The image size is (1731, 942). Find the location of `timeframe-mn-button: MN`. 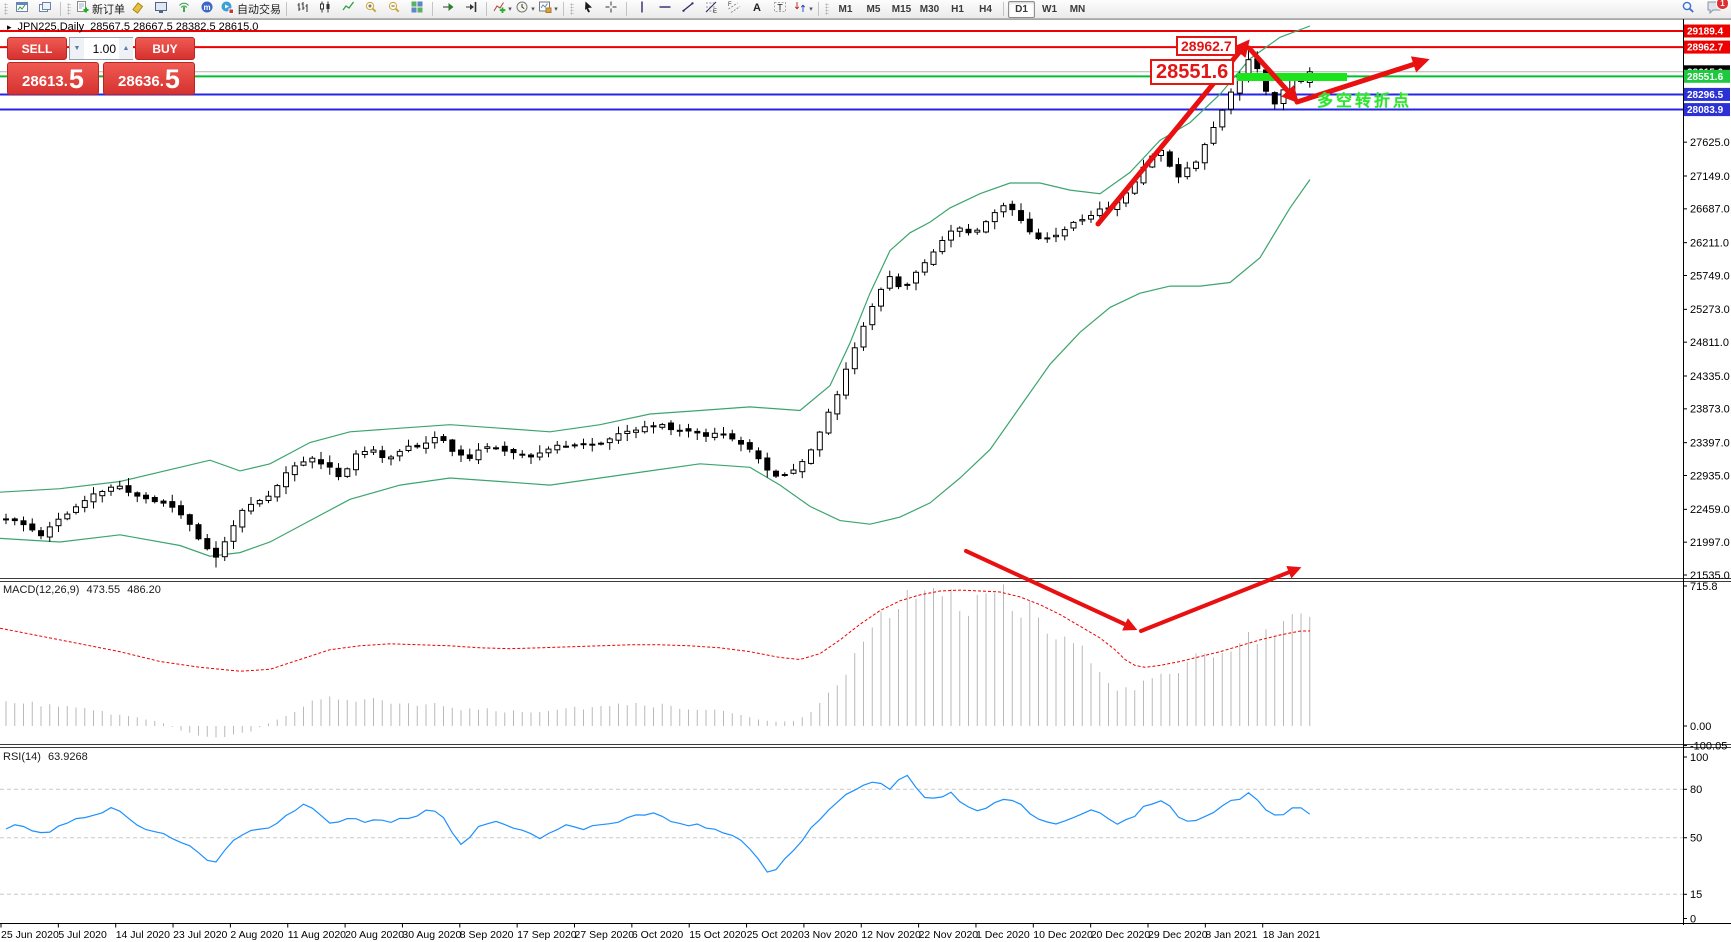

timeframe-mn-button: MN is located at coordinates (1077, 9).